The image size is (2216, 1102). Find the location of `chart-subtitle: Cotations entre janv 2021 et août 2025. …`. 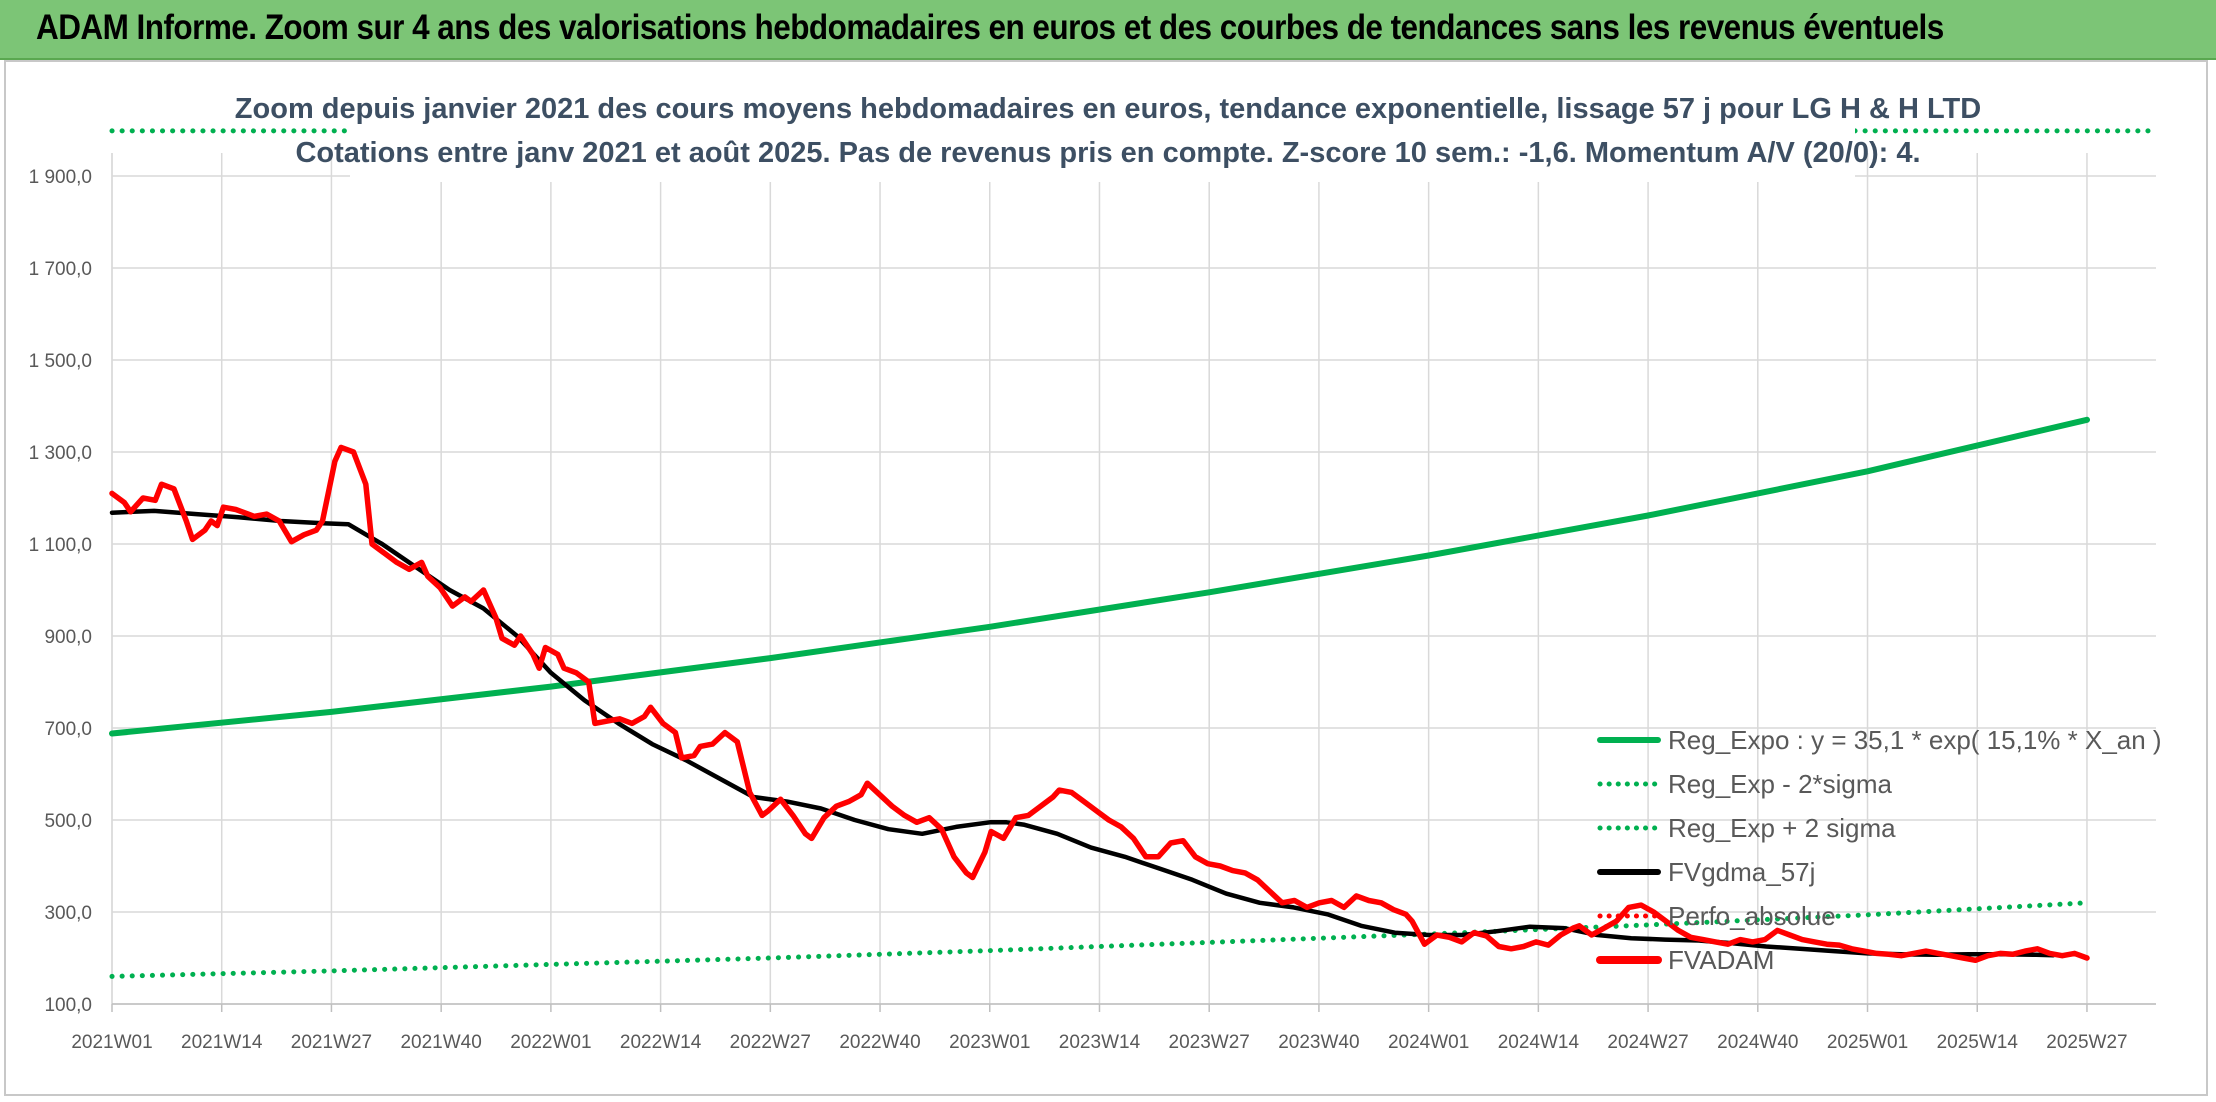

chart-subtitle: Cotations entre janv 2021 et août 2025. … is located at coordinates (1107, 153).